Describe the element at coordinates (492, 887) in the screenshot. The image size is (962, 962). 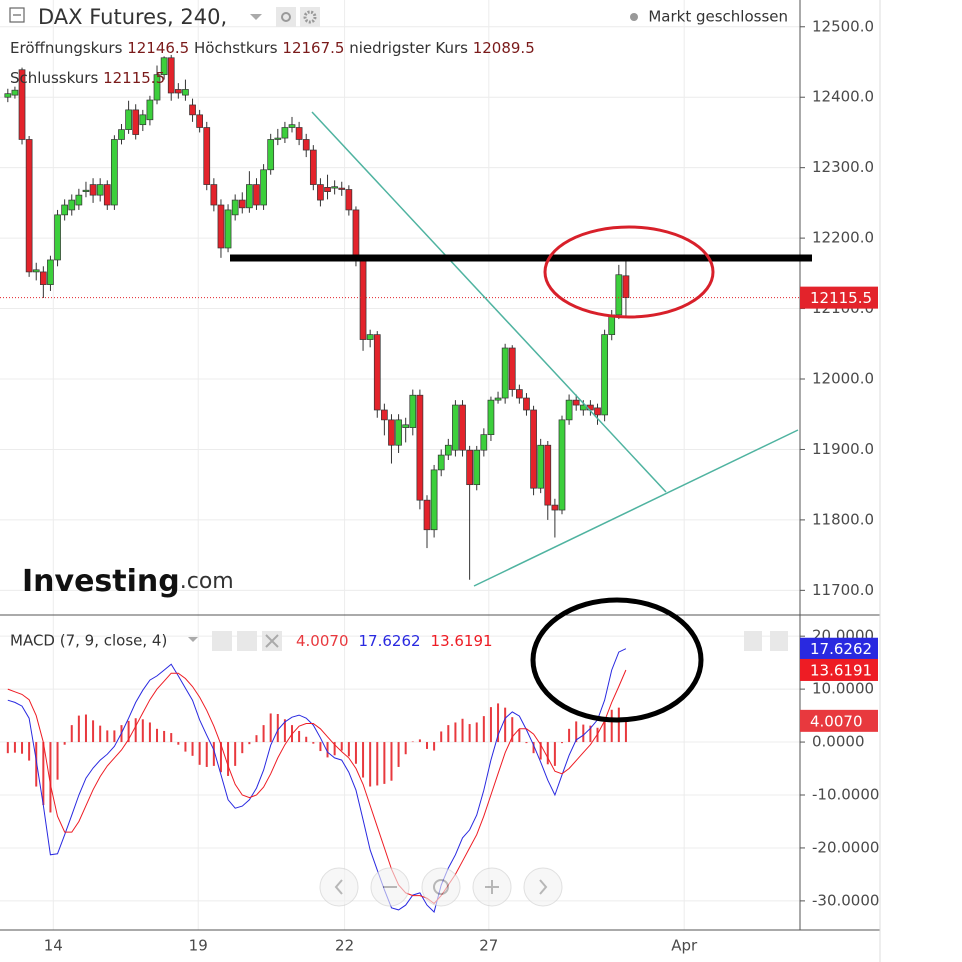
I see `zoom-in-icon` at that location.